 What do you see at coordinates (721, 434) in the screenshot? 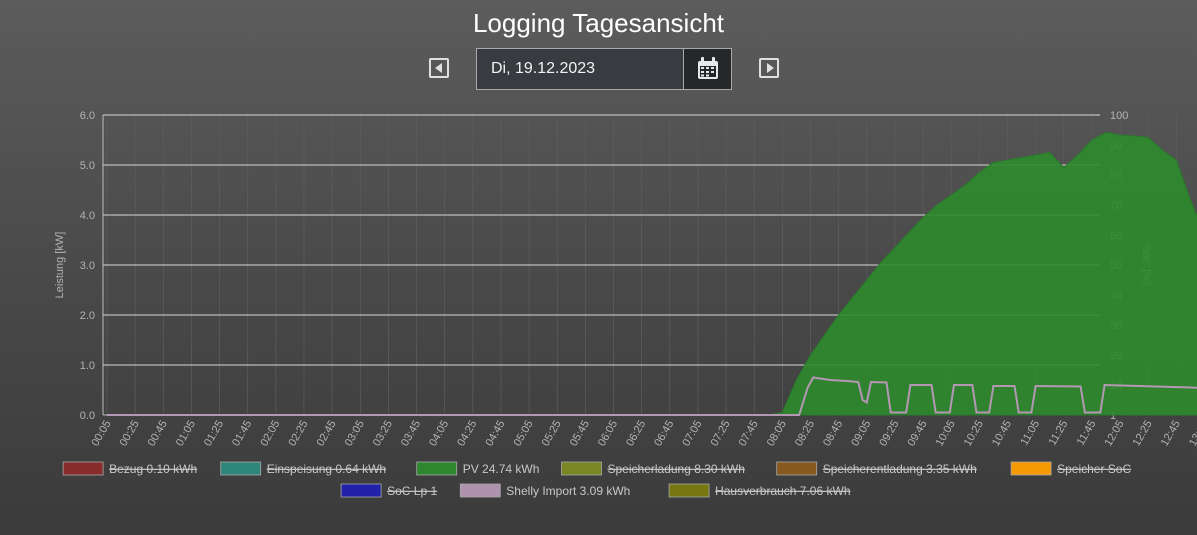
I see `x-tick-label: 07:25` at bounding box center [721, 434].